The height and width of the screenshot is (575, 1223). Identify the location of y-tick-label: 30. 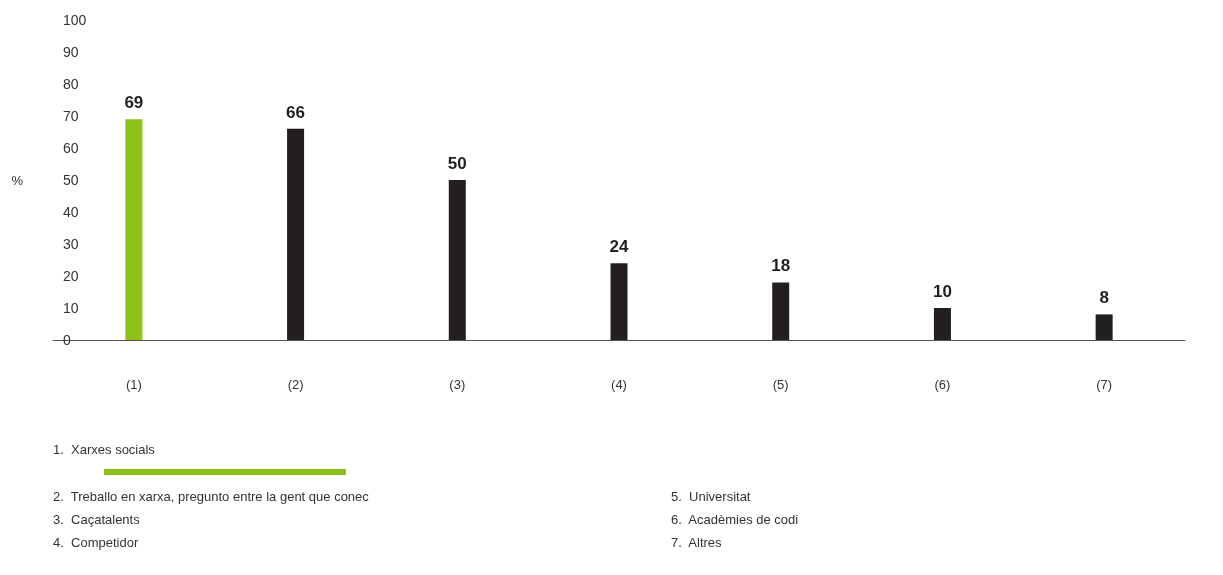
(71, 244).